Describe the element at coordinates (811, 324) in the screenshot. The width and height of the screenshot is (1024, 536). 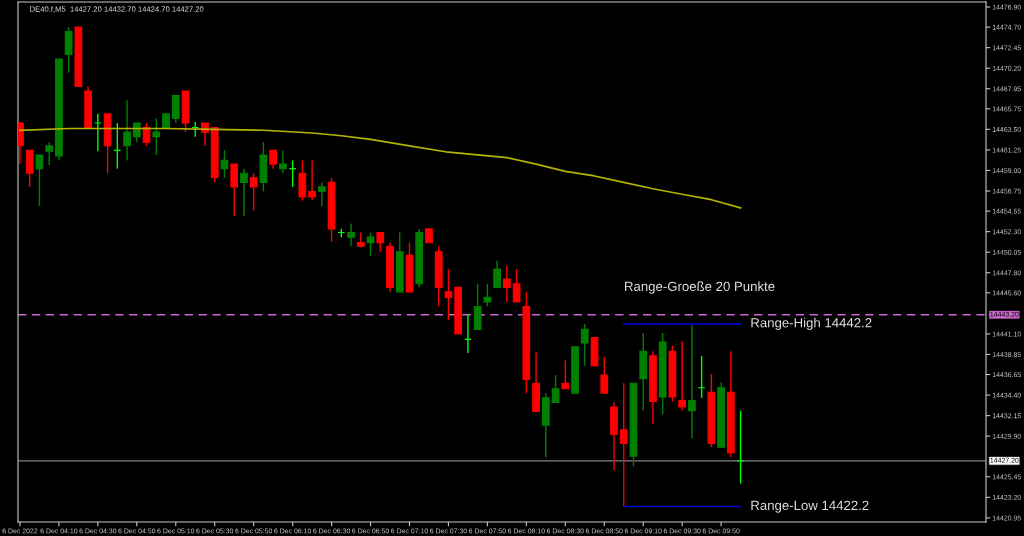
I see `series-label: Range-High 14442.2` at that location.